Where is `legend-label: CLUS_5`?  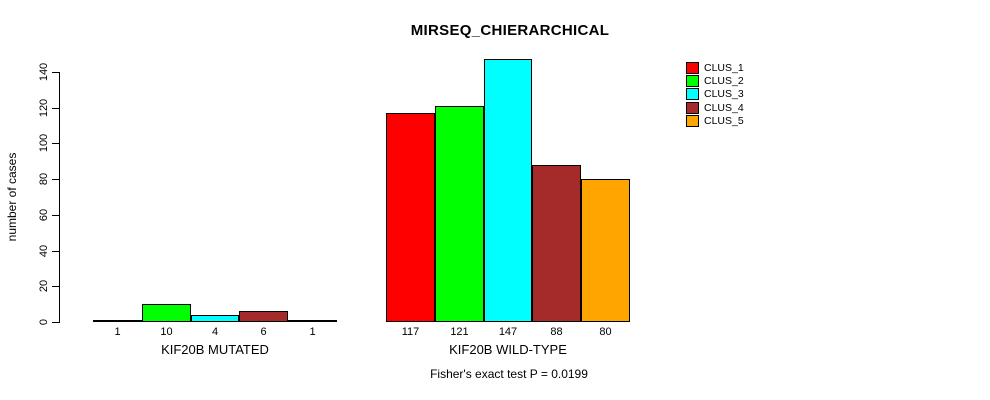
legend-label: CLUS_5 is located at coordinates (724, 121).